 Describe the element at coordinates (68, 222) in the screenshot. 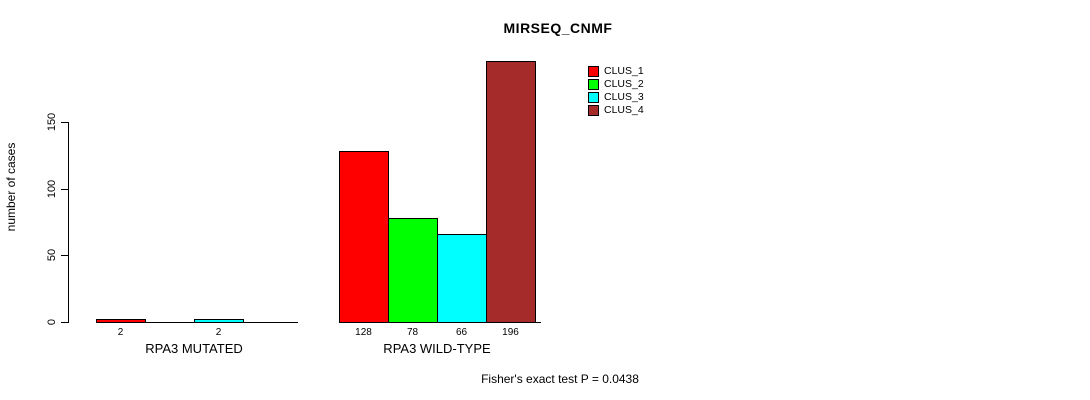

I see `y-axis-line` at that location.